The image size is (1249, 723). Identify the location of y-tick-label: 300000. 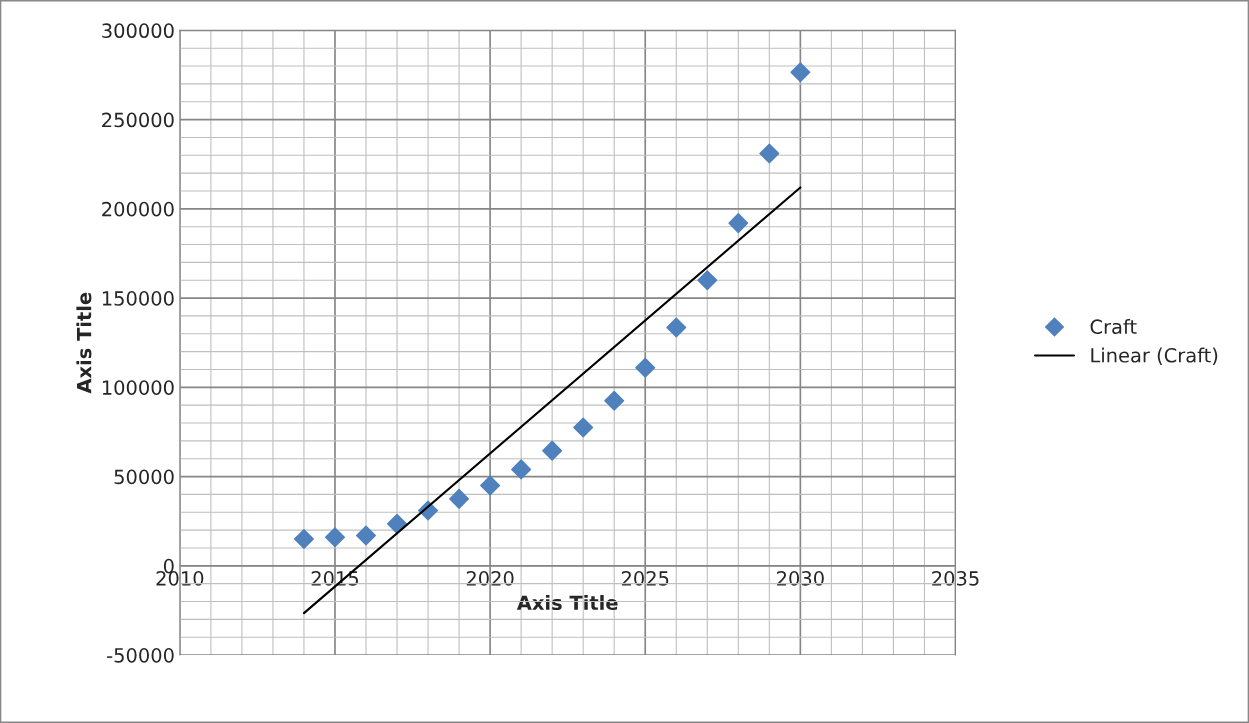
(138, 31).